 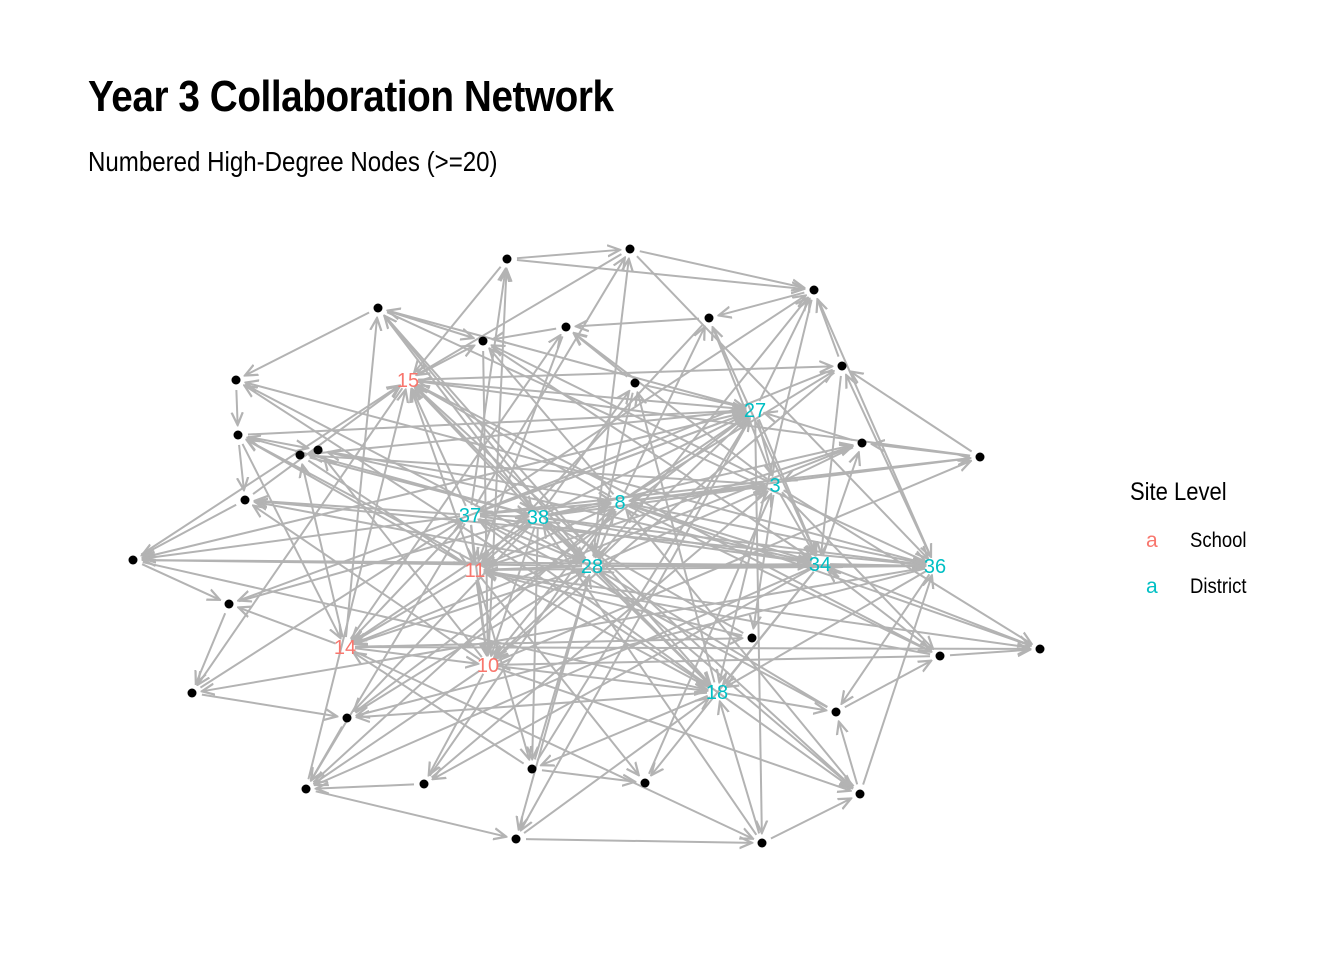 I want to click on network-node-label-36: 36, so click(x=935, y=567).